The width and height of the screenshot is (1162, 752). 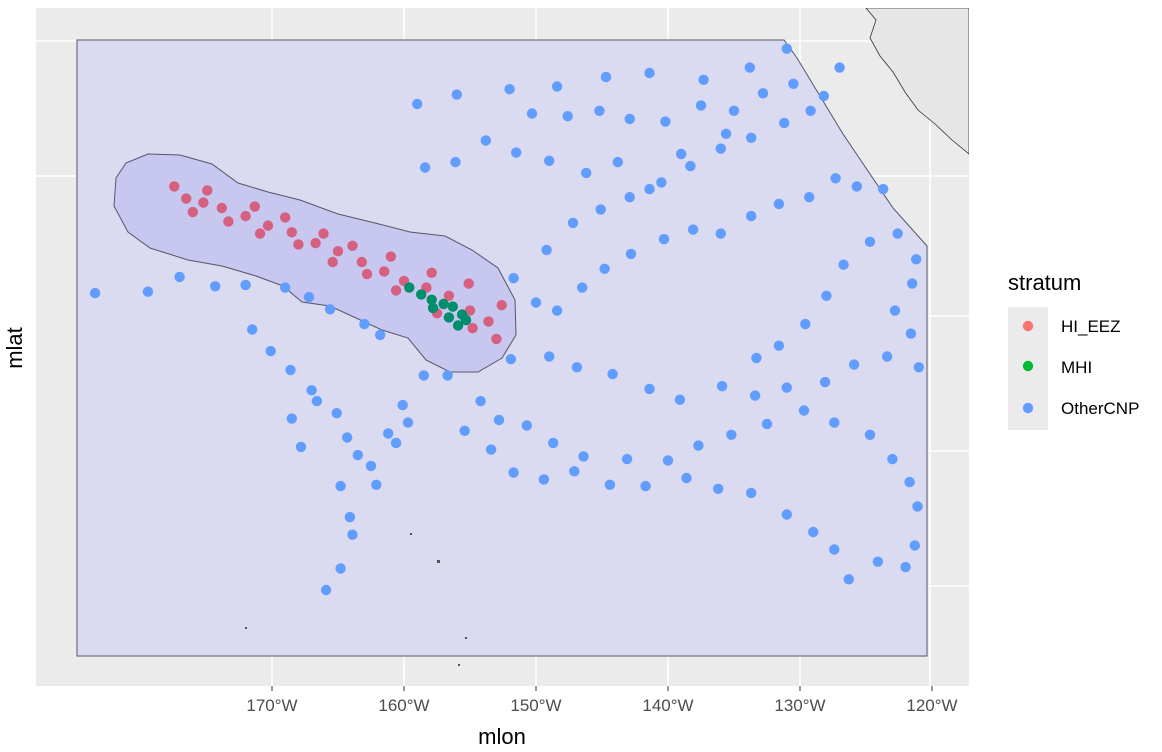 I want to click on legend-title: stratum, so click(x=1044, y=282).